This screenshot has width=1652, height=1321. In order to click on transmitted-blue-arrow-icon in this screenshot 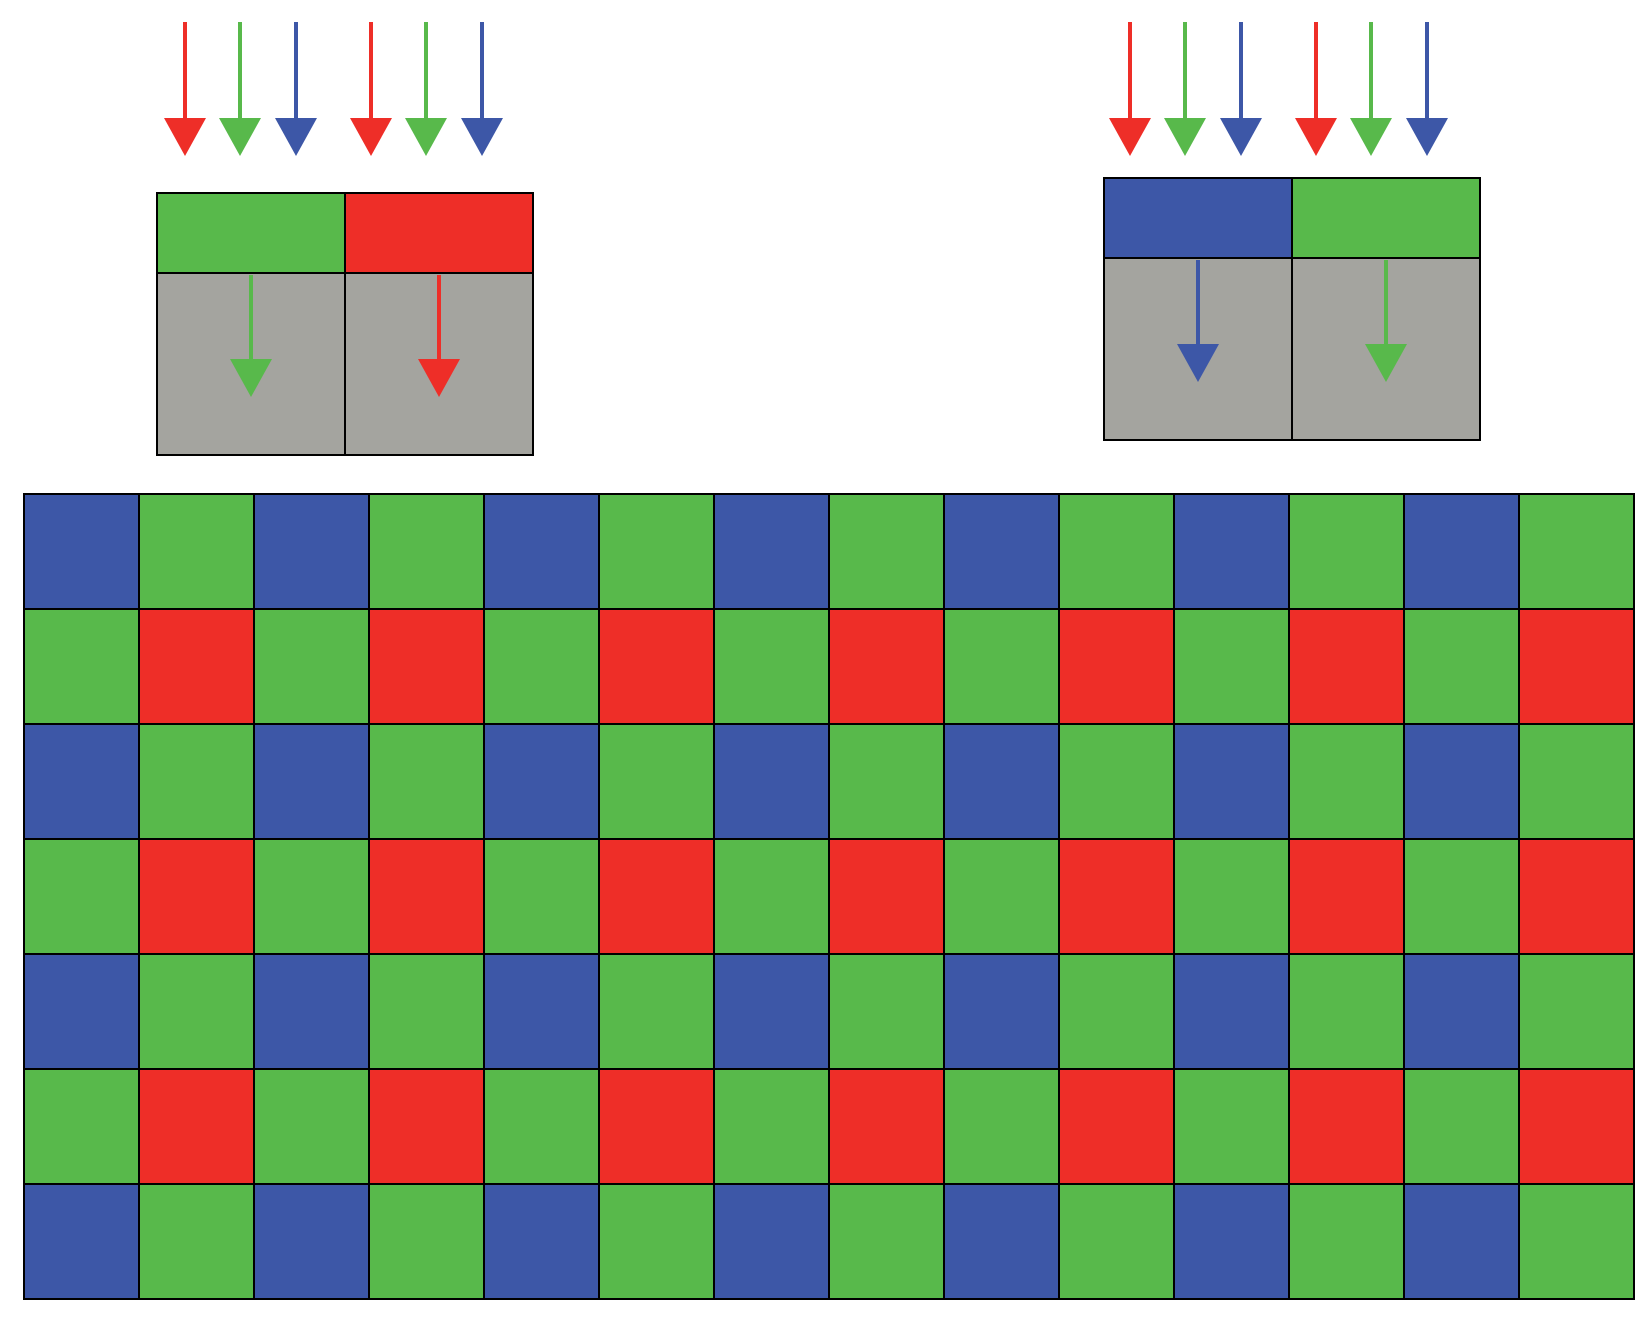, I will do `click(1198, 321)`.